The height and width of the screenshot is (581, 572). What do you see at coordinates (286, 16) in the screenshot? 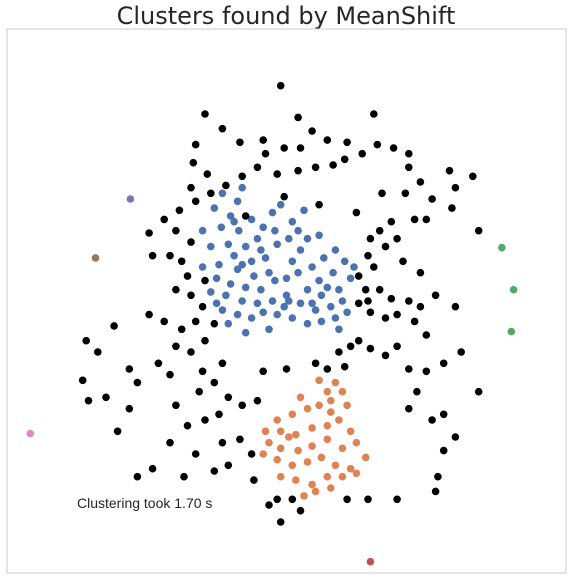
I see `chart-title: Clusters found by MeanShift` at bounding box center [286, 16].